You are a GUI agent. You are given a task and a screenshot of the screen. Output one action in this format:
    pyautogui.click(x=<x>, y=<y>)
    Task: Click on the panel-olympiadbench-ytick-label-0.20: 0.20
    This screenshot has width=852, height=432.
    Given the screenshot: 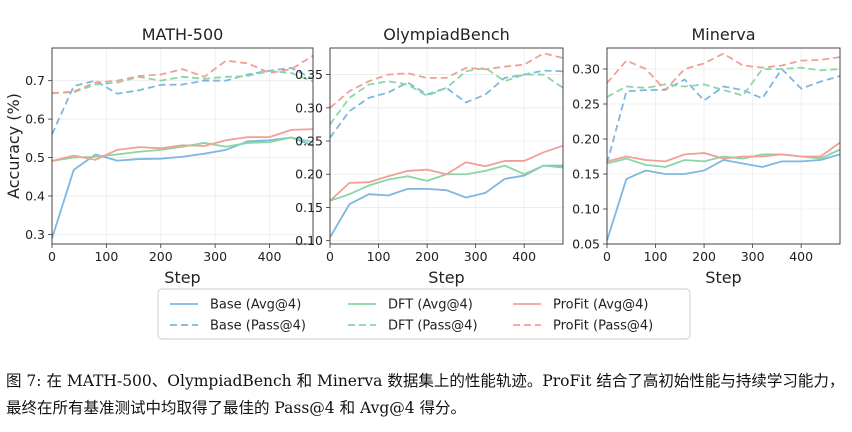 What is the action you would take?
    pyautogui.click(x=309, y=174)
    